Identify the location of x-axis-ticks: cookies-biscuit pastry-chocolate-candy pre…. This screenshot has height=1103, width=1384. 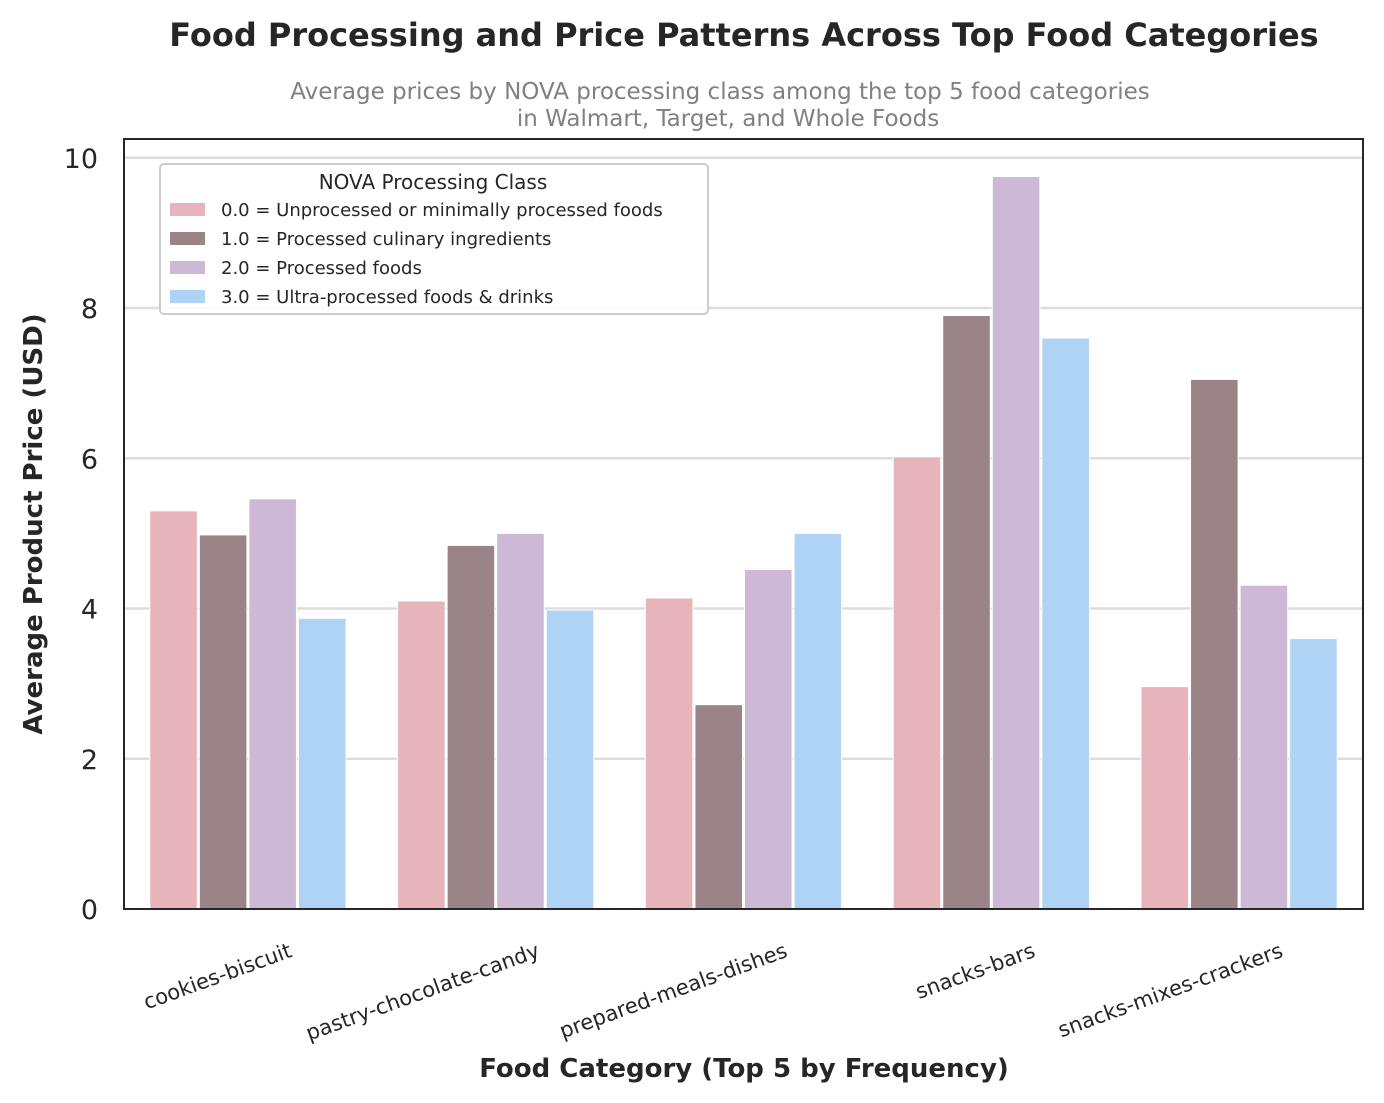
(713, 991).